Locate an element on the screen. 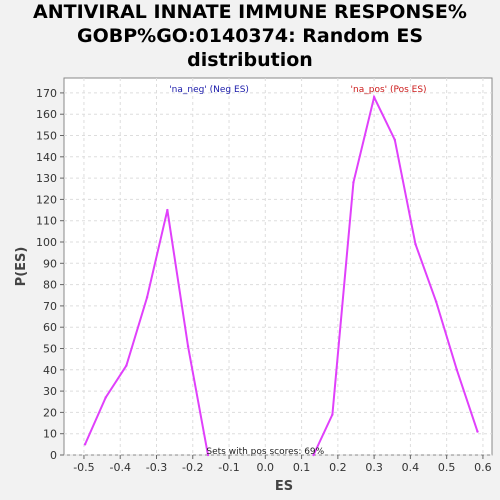  y-tick-label: 170 is located at coordinates (46, 93).